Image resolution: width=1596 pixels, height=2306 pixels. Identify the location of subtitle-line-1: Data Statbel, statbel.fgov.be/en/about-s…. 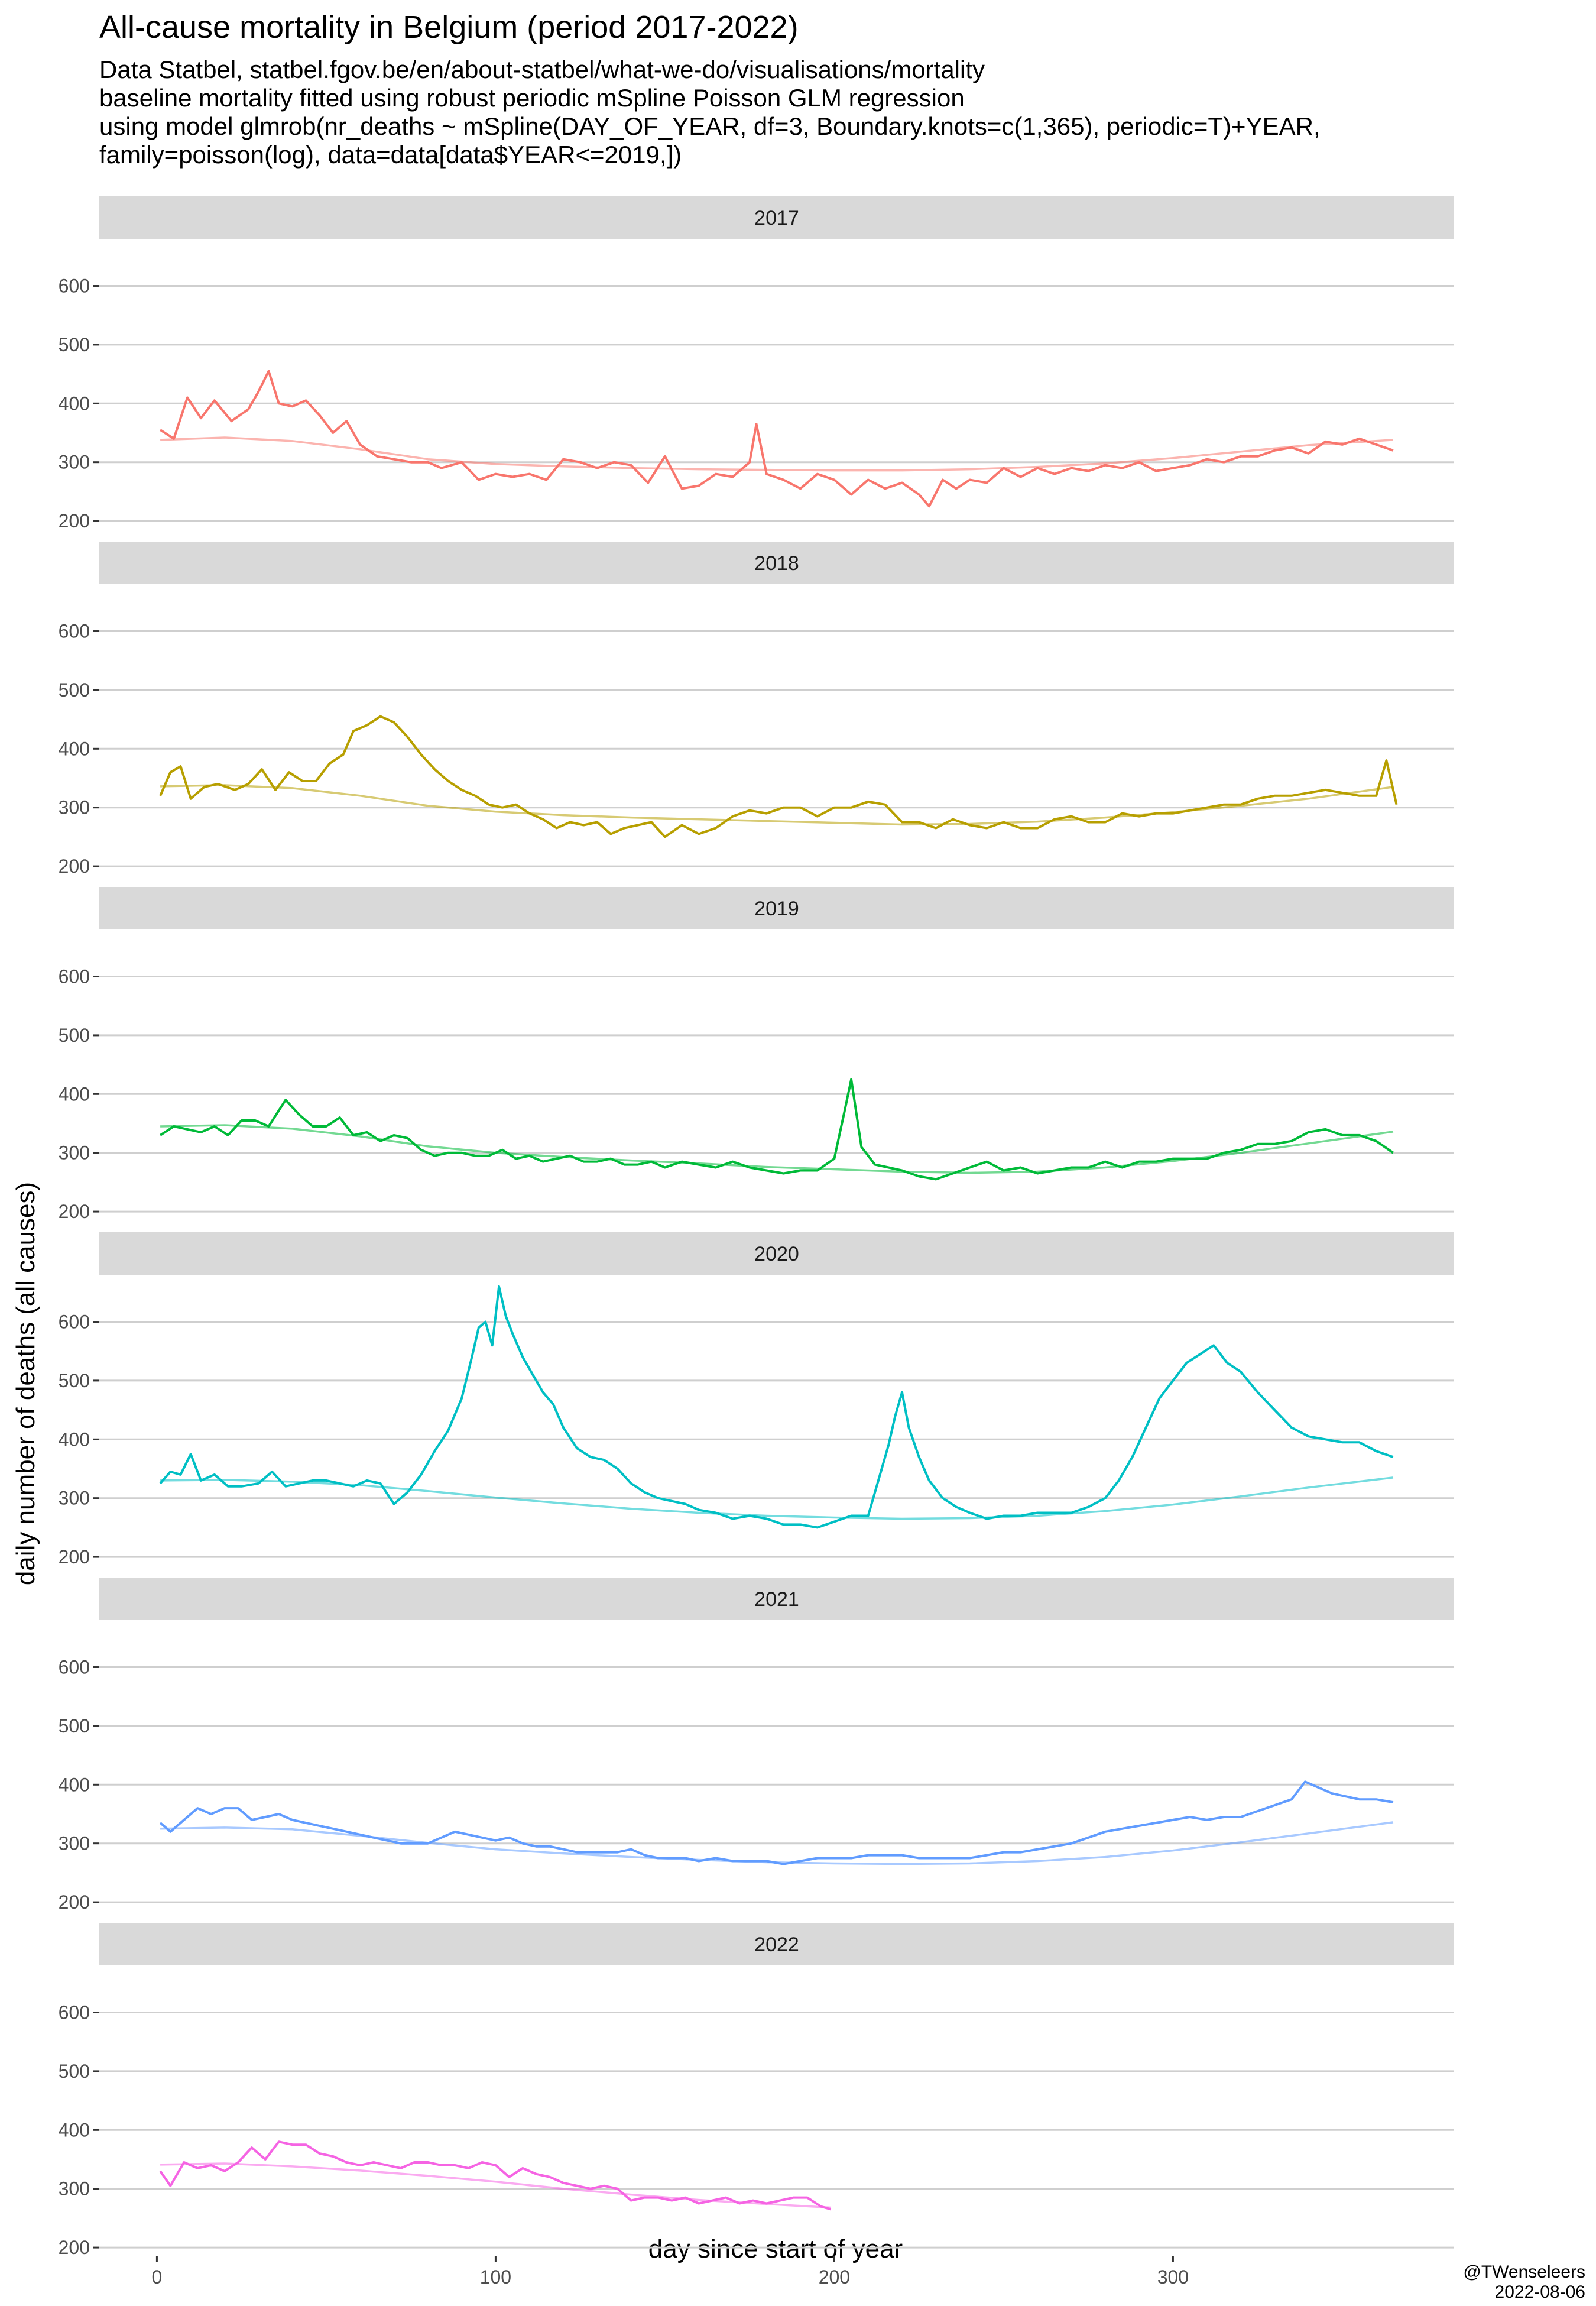
(542, 69).